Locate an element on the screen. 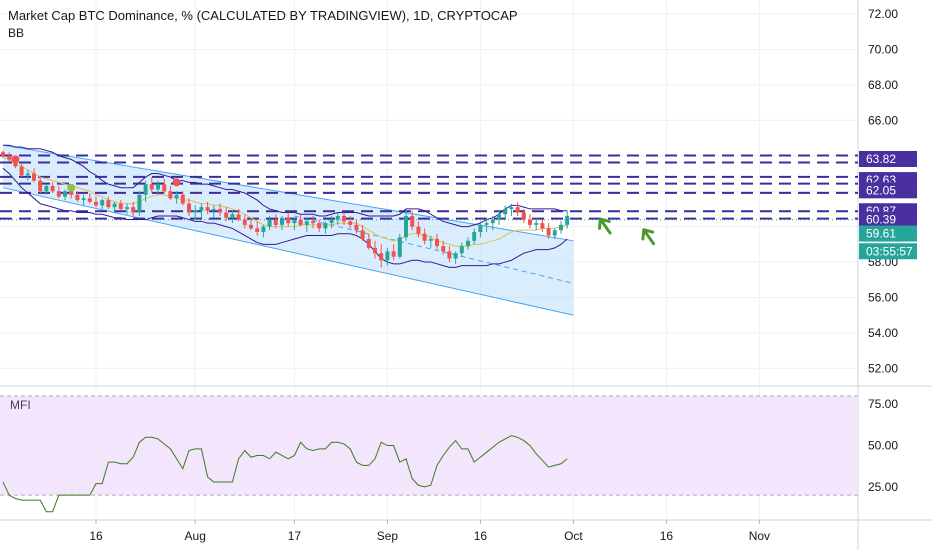 The width and height of the screenshot is (932, 550). price-axis-tick-label: 54.00 is located at coordinates (883, 333).